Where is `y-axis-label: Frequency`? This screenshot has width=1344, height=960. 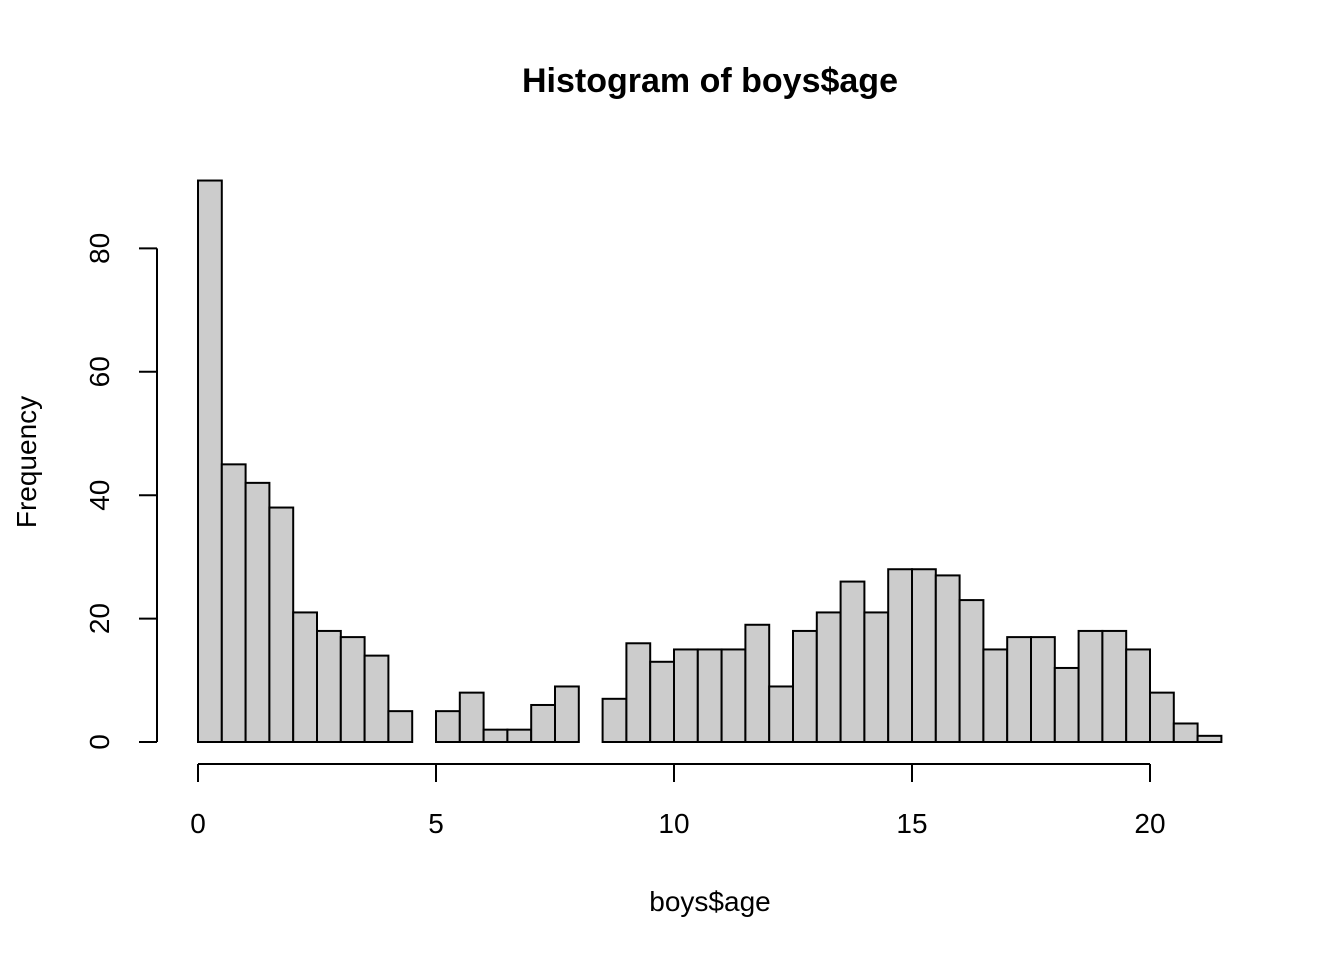 y-axis-label: Frequency is located at coordinates (26, 462).